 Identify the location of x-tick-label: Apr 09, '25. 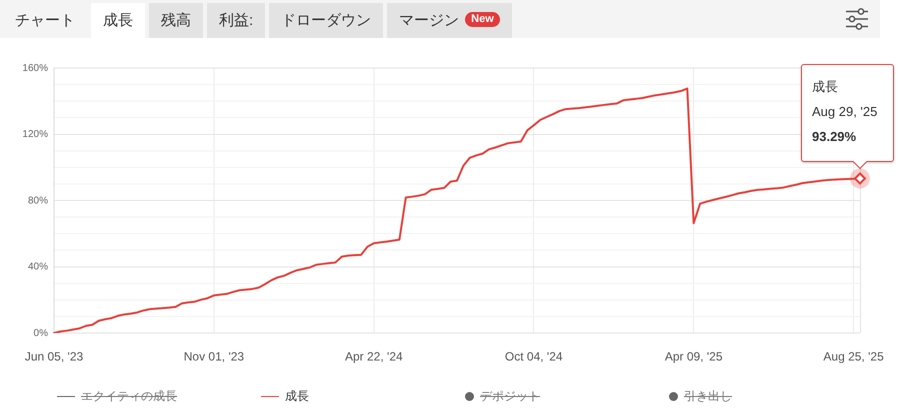
(693, 357).